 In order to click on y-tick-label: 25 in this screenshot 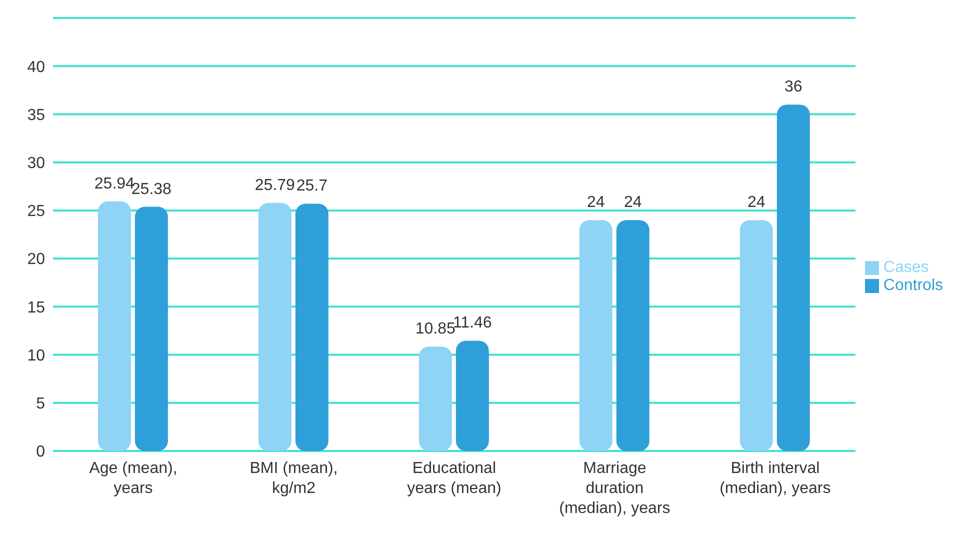, I will do `click(36, 211)`.